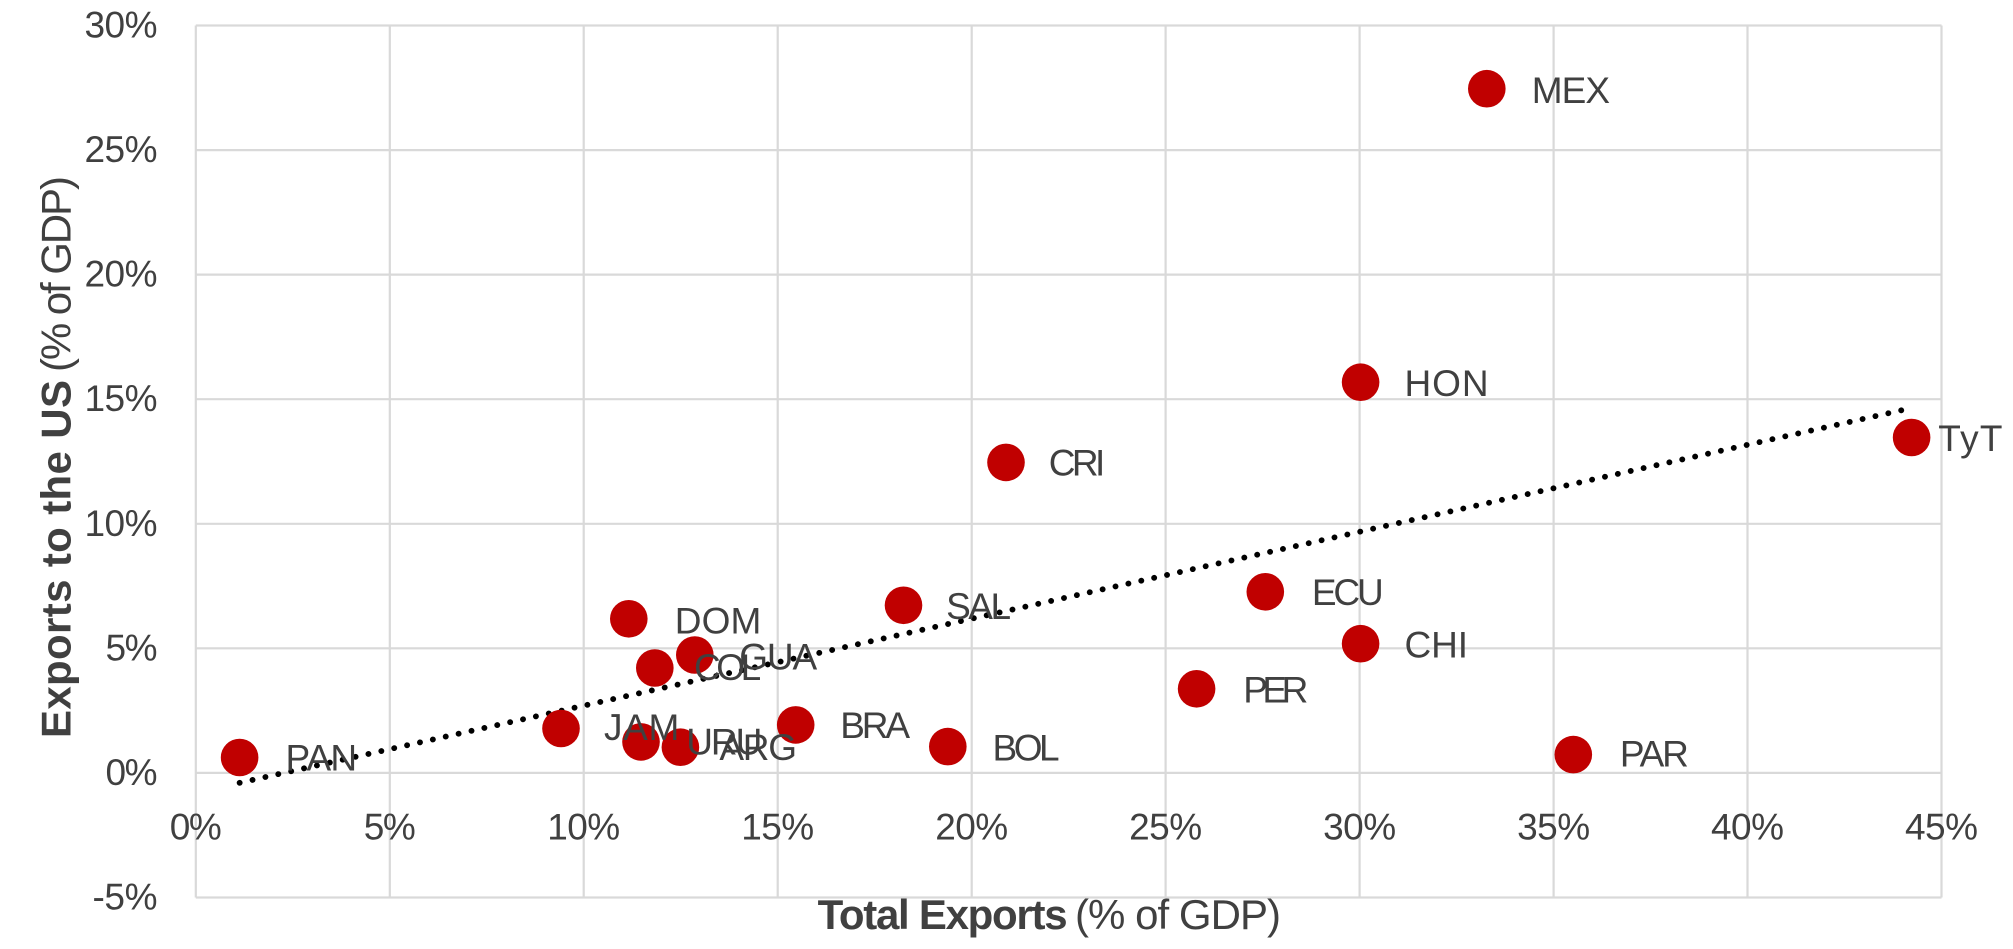 The image size is (2013, 949). What do you see at coordinates (727, 667) in the screenshot?
I see `svg-text: COL` at bounding box center [727, 667].